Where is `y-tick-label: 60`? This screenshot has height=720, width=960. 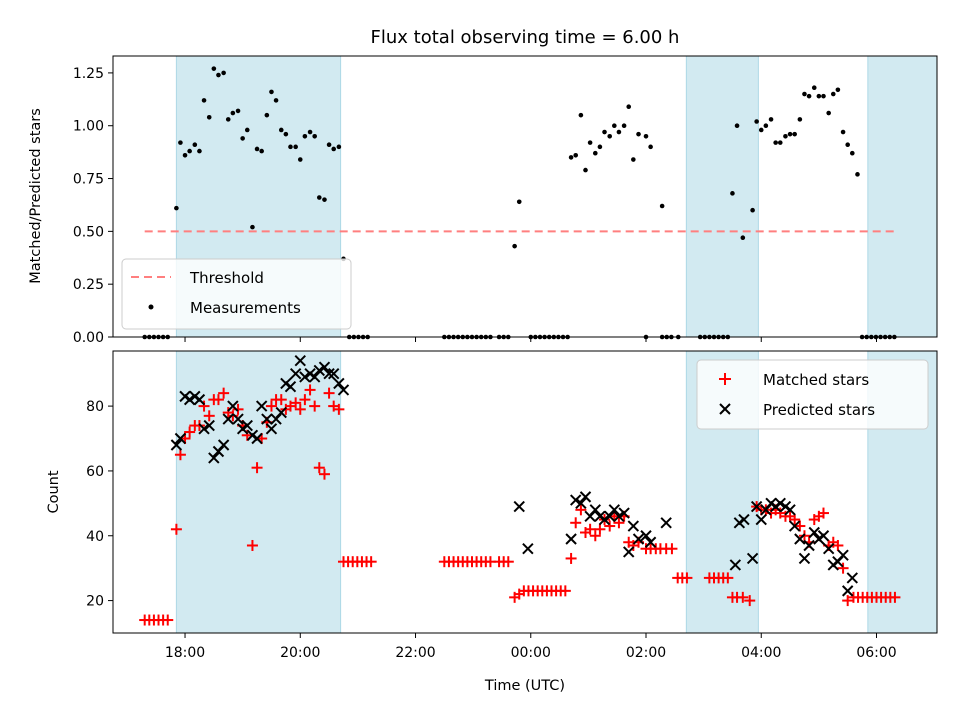 y-tick-label: 60 is located at coordinates (95, 472).